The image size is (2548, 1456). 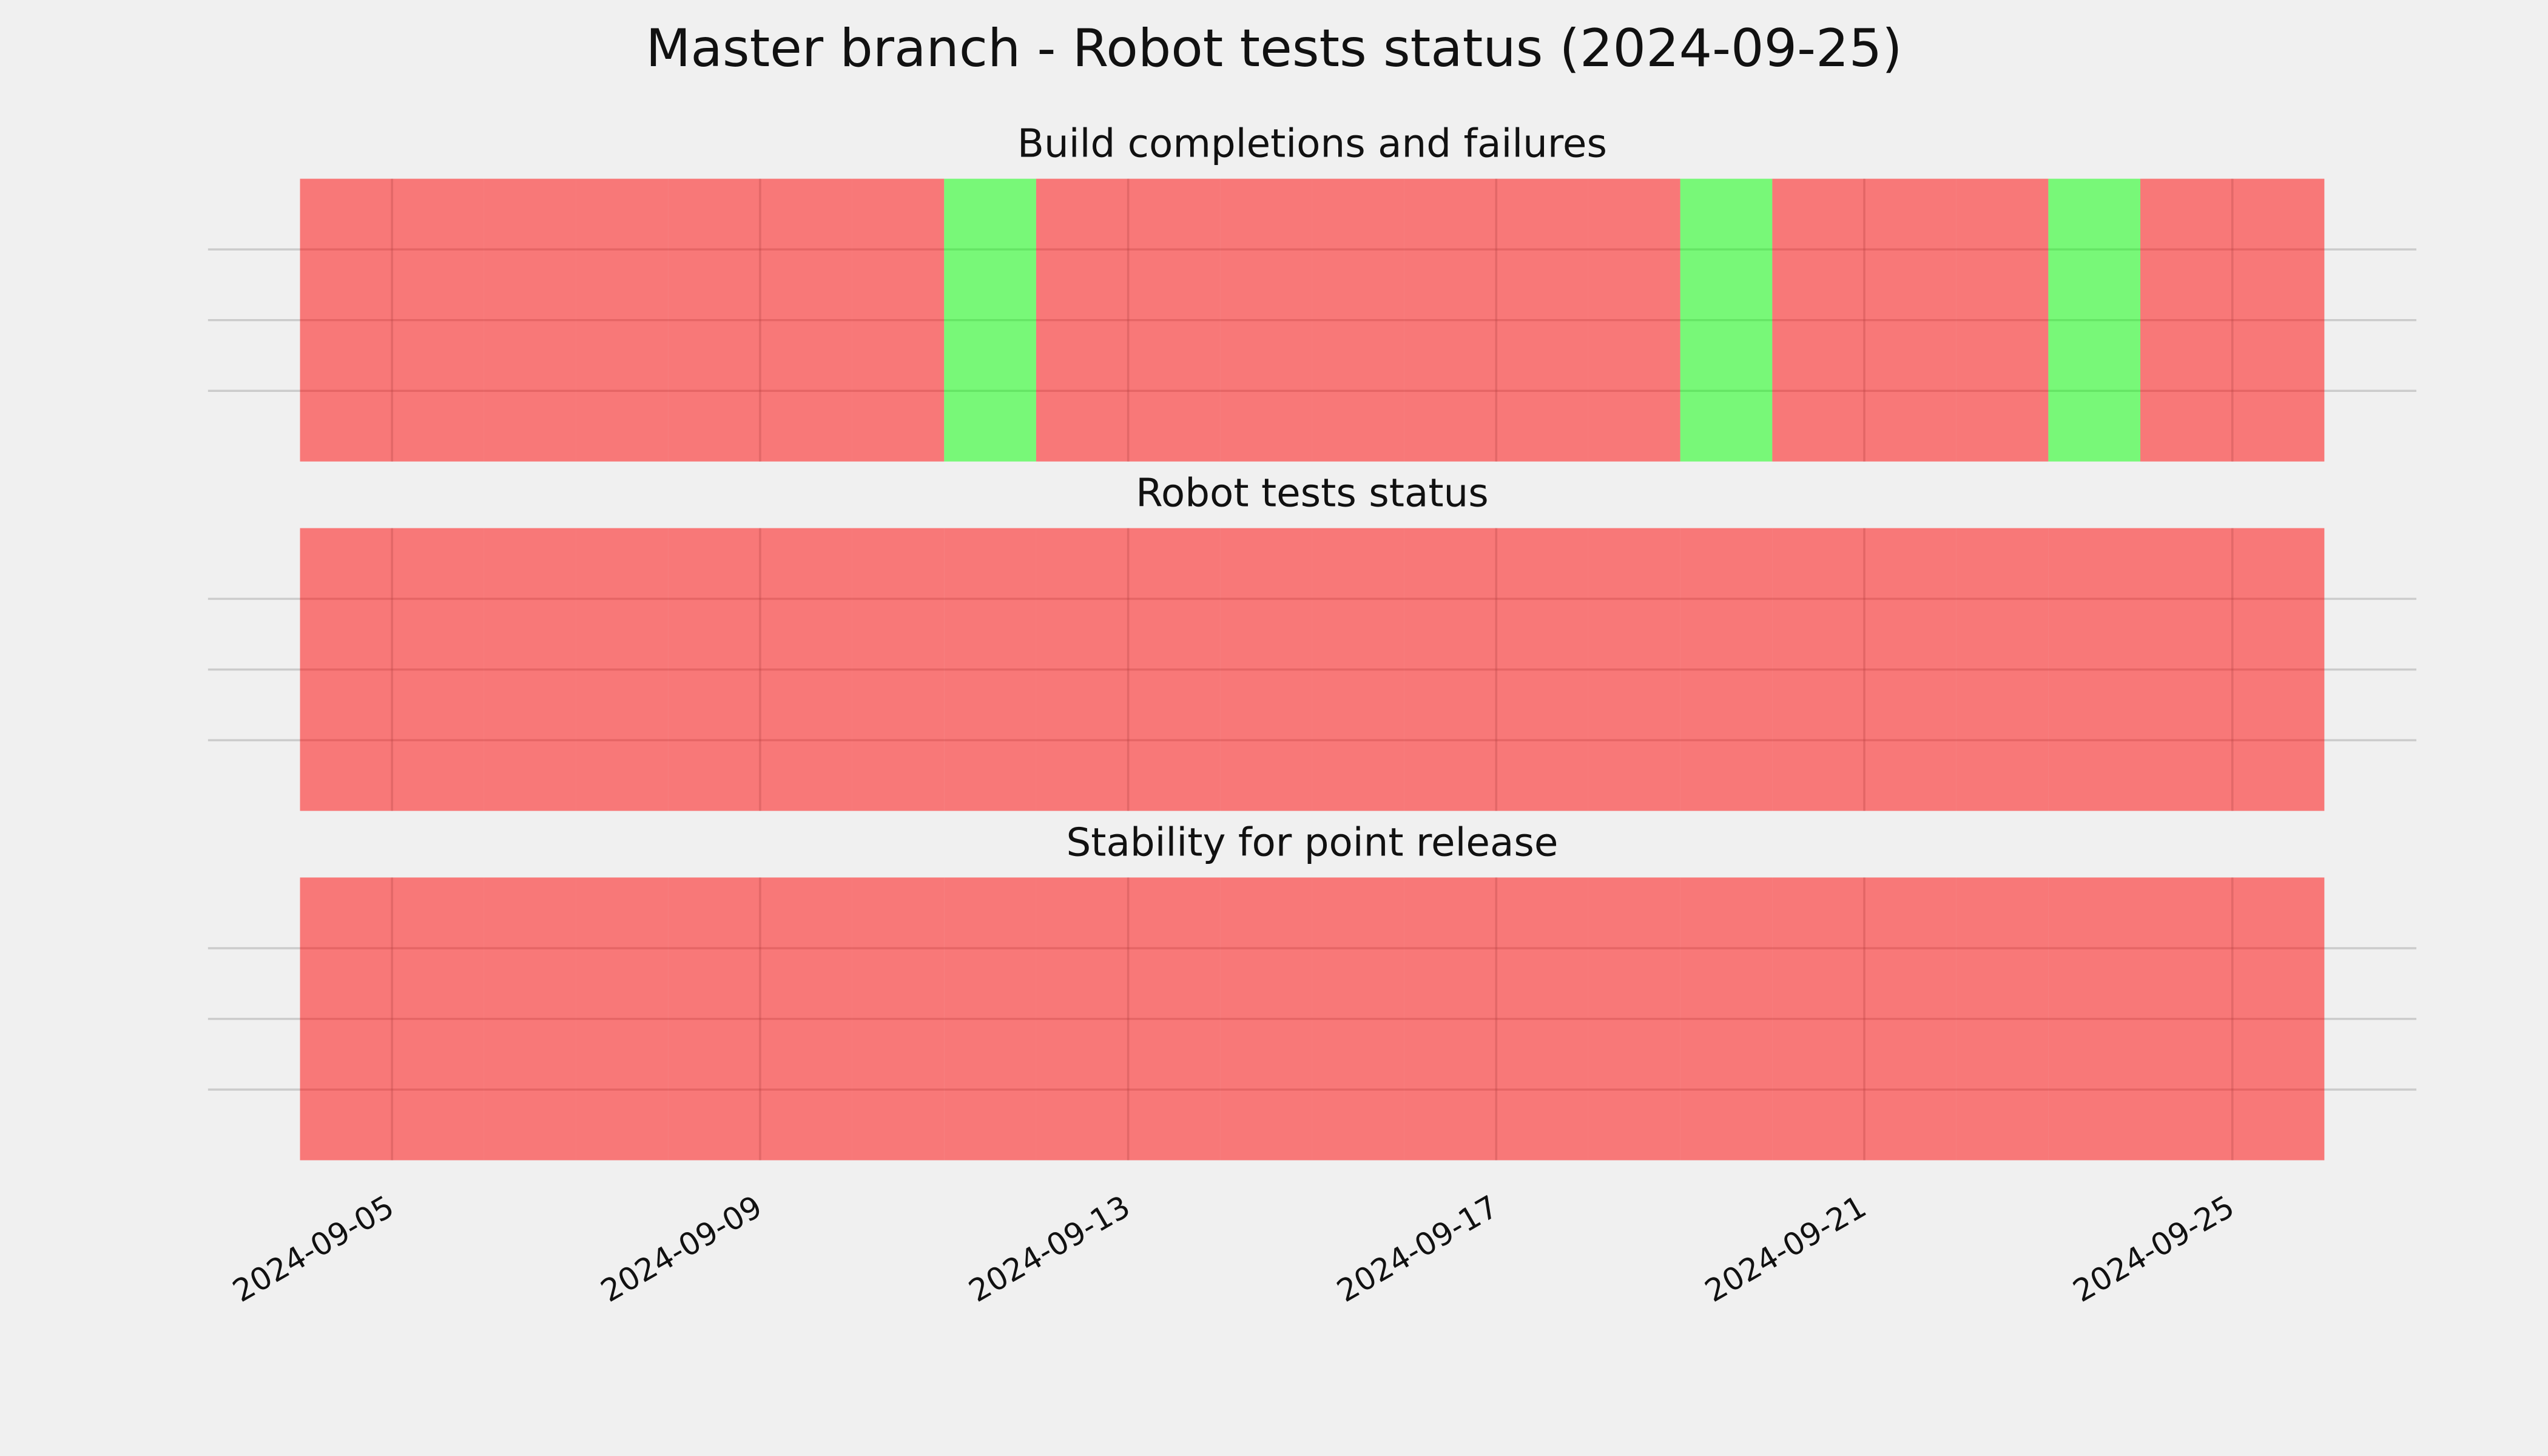 I want to click on panel-title: Build completions and failures, so click(x=1312, y=144).